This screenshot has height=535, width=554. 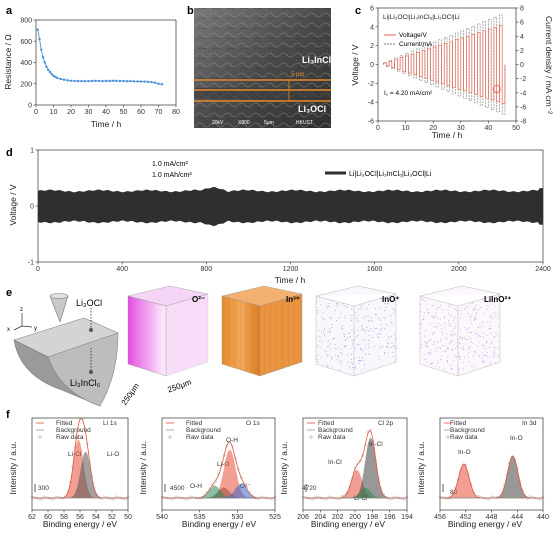 What do you see at coordinates (8, 415) in the screenshot?
I see `panel-label-f: f` at bounding box center [8, 415].